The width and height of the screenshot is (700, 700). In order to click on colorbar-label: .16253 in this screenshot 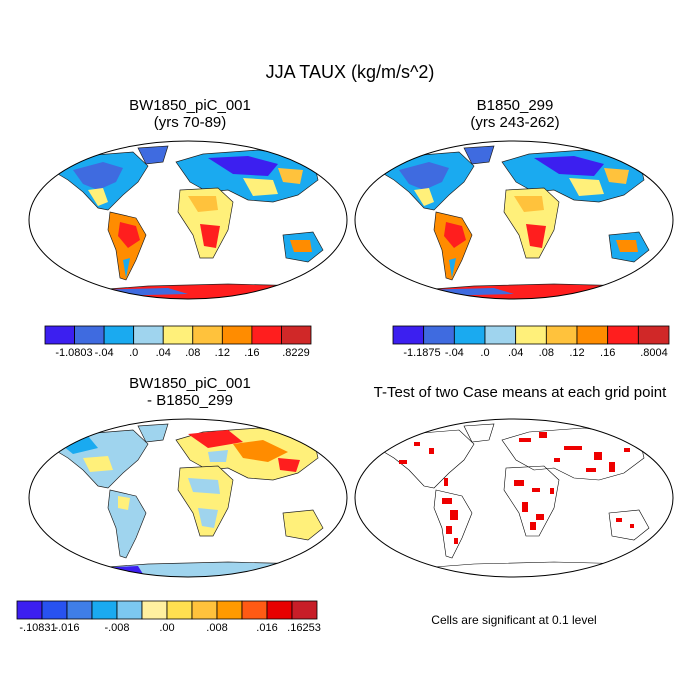, I will do `click(304, 628)`.